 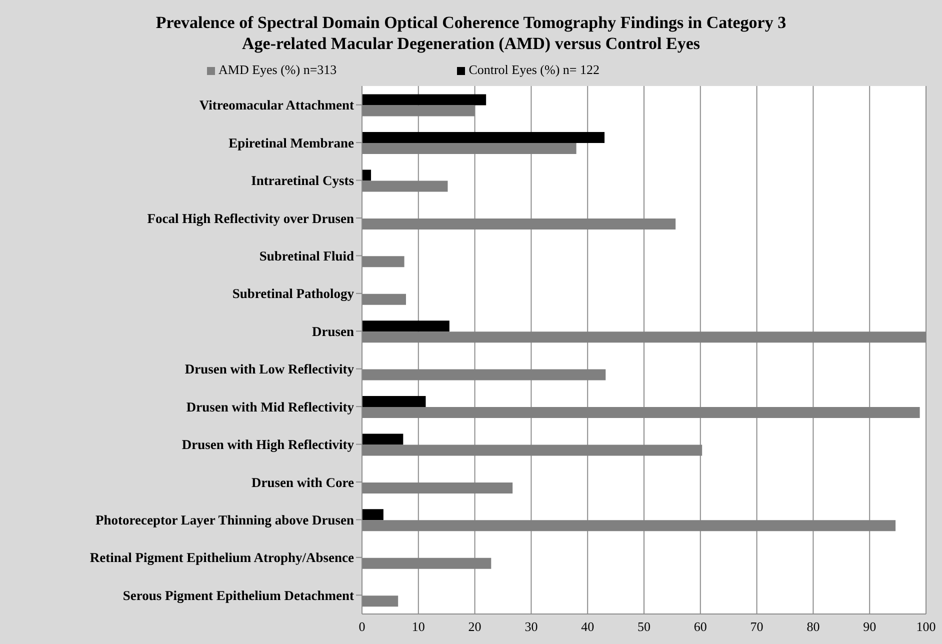 What do you see at coordinates (531, 626) in the screenshot?
I see `x-tick-label: 30` at bounding box center [531, 626].